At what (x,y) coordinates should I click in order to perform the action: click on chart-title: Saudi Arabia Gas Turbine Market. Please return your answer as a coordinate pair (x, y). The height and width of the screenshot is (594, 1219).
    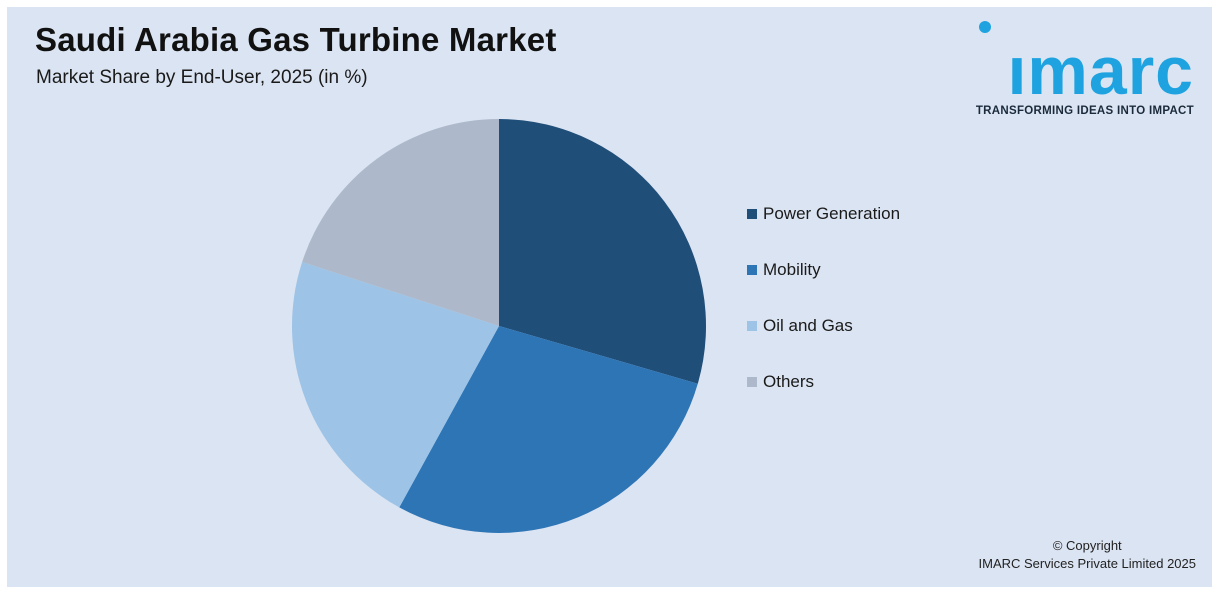
    Looking at the image, I should click on (296, 39).